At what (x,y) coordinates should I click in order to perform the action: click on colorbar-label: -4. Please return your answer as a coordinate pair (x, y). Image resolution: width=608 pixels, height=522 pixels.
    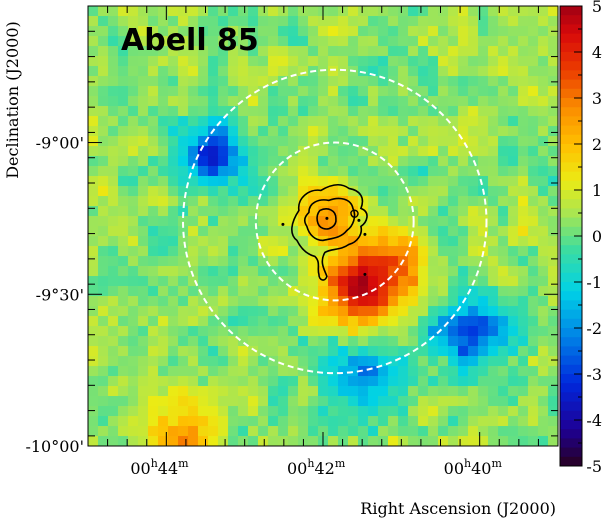
    Looking at the image, I should click on (594, 420).